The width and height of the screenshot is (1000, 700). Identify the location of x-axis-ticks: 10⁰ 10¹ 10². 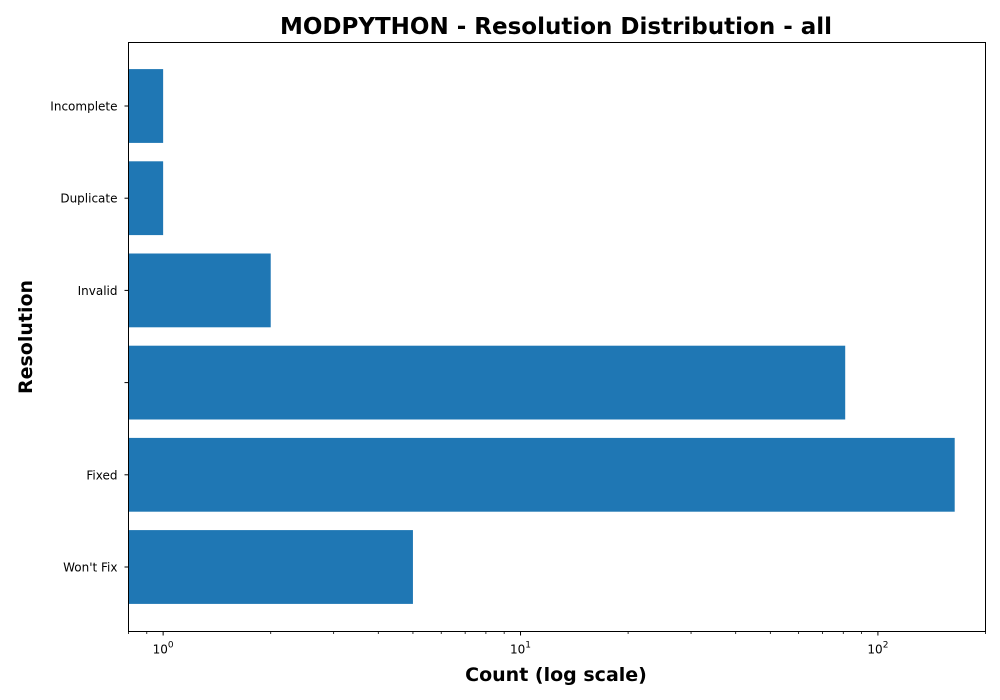
(557, 644).